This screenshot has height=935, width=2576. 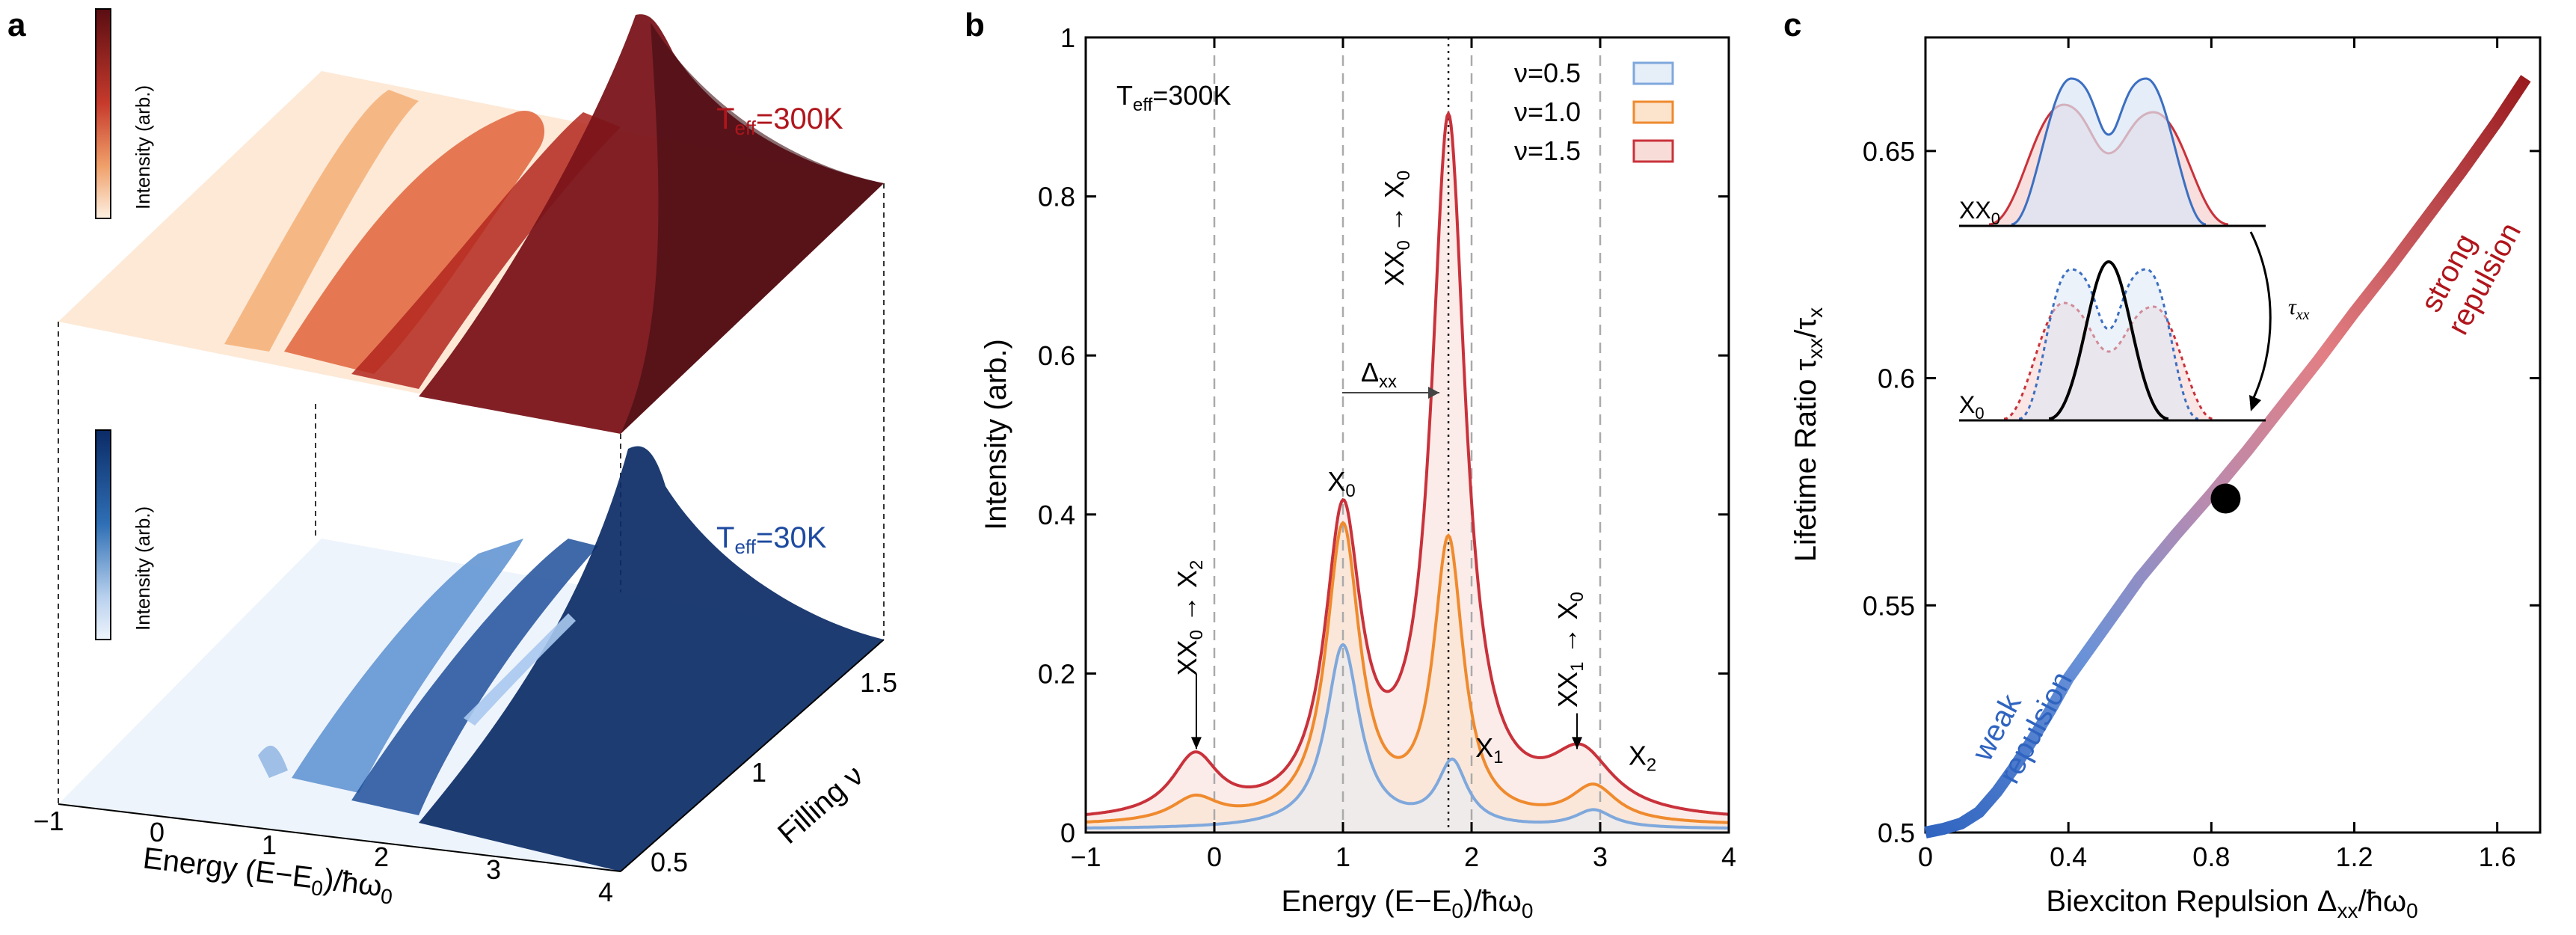 What do you see at coordinates (2022, 727) in the screenshot?
I see `annotation-weak: weak repulsion` at bounding box center [2022, 727].